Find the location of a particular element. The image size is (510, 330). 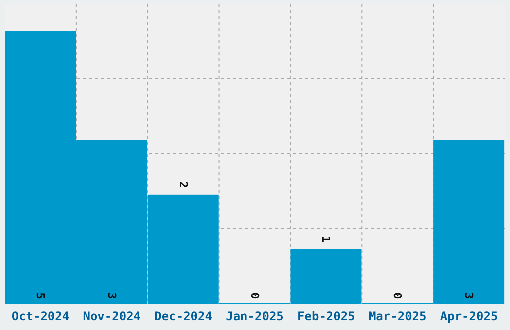

data-label: 2 is located at coordinates (183, 185).